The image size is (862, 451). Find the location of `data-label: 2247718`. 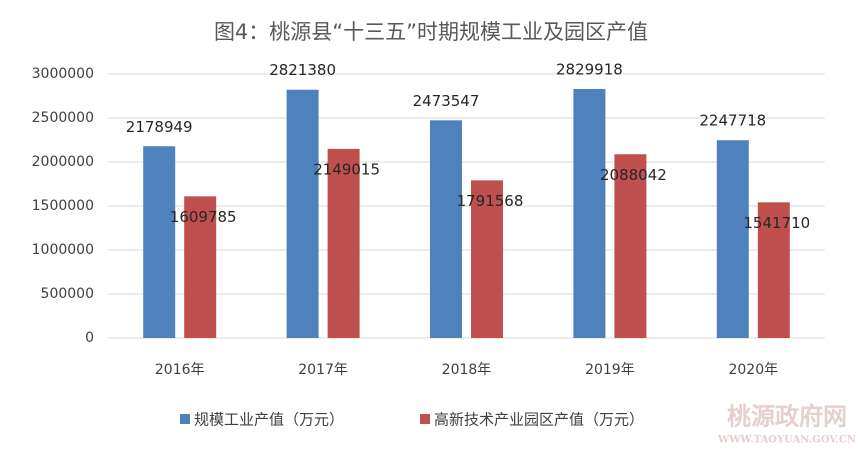

data-label: 2247718 is located at coordinates (732, 121).